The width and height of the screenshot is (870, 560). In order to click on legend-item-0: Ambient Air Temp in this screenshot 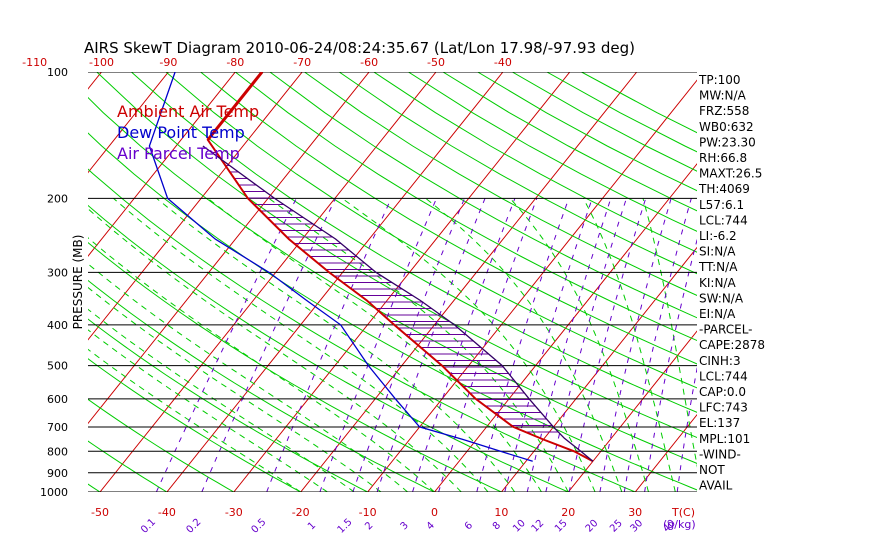, I will do `click(188, 111)`.